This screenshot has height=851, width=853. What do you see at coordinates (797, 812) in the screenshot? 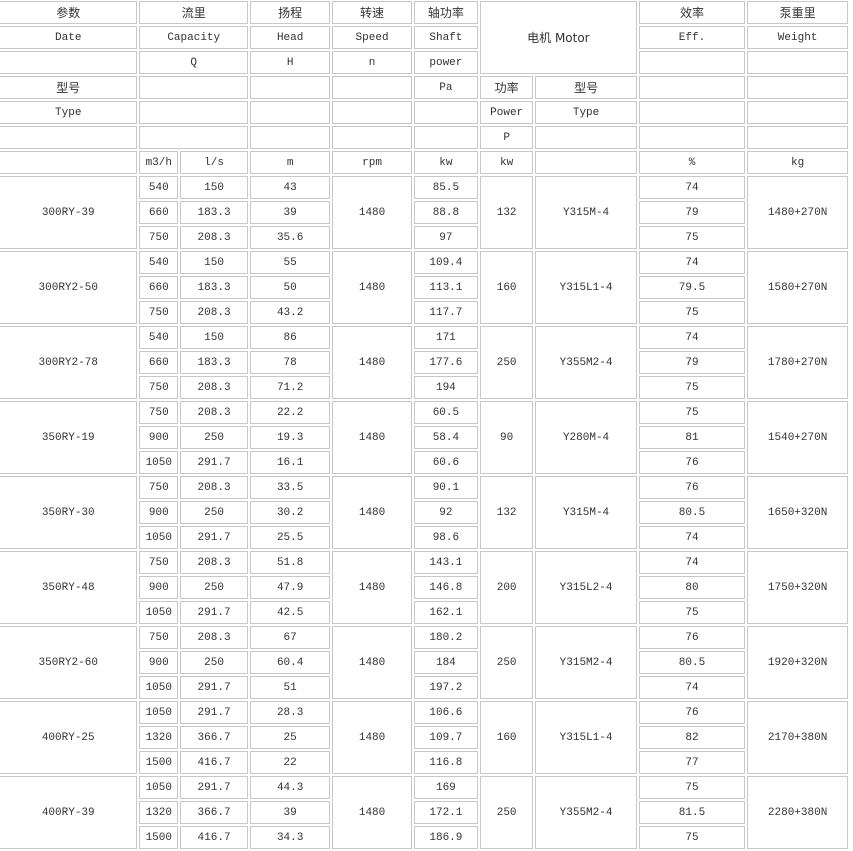
I see `weight-value: 2280+380N` at bounding box center [797, 812].